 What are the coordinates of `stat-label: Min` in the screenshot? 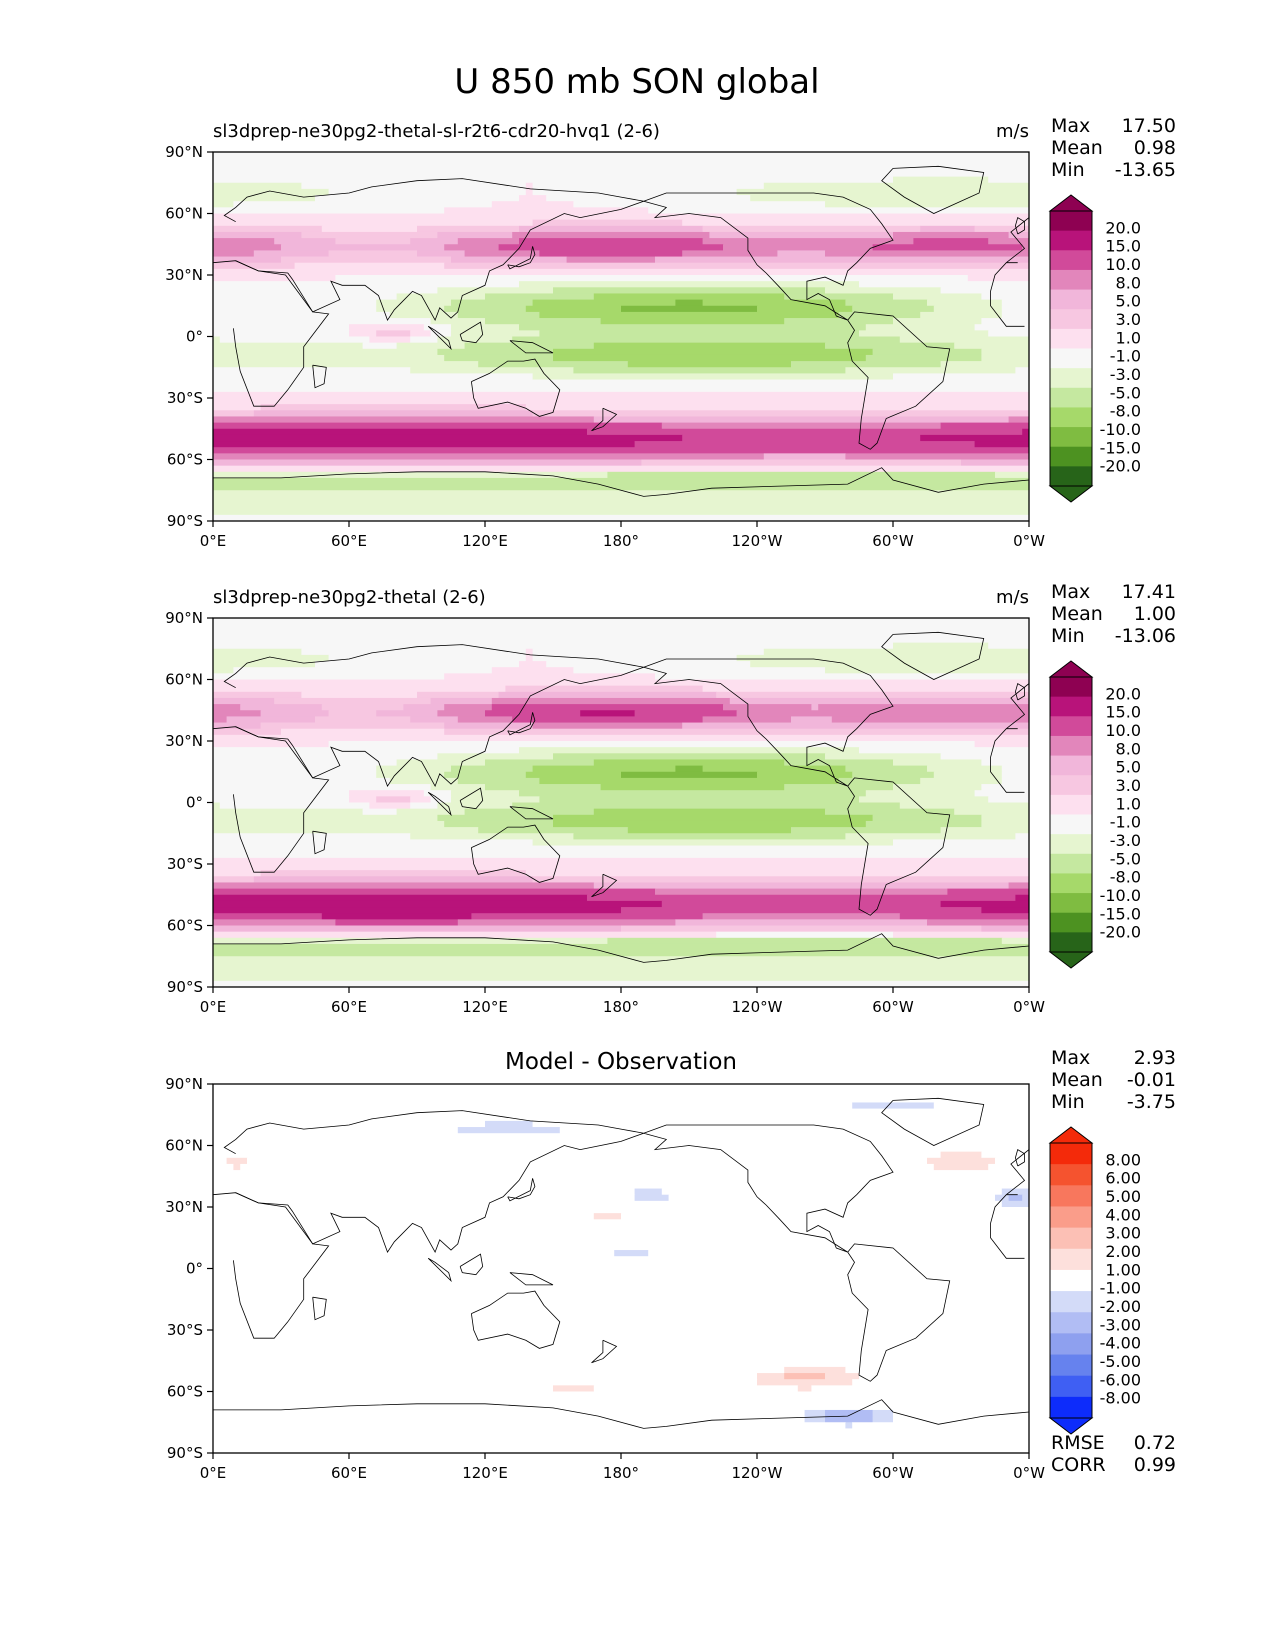 It's located at (1068, 1102).